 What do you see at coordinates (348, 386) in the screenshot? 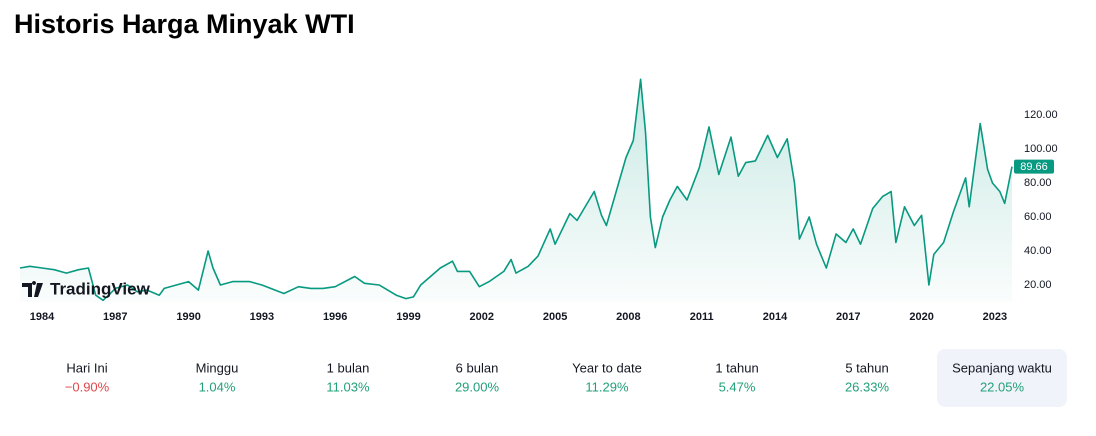
I see `period-change: 11.03%` at bounding box center [348, 386].